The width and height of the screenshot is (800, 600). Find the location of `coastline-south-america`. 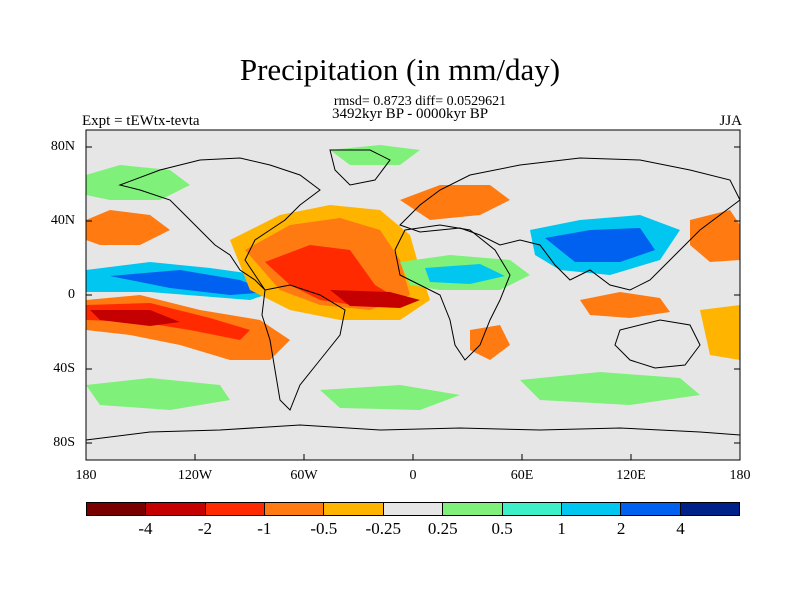

coastline-south-america is located at coordinates (303, 347).